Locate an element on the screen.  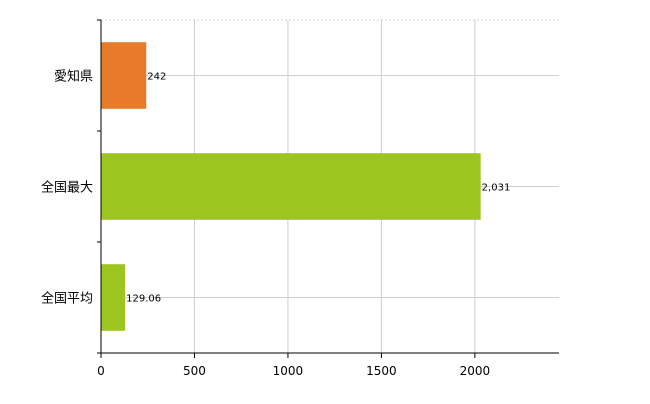
x-tick-label: 1000 is located at coordinates (288, 371).